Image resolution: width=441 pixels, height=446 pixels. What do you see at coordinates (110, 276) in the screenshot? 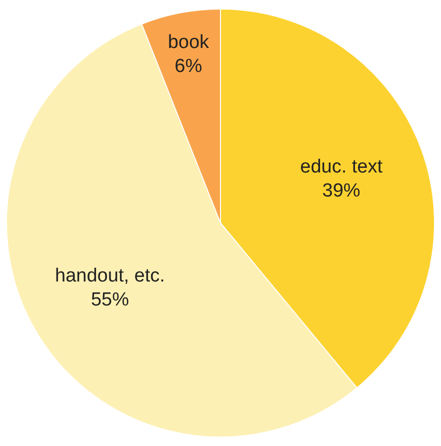
I see `slice-label: handout, etc.` at bounding box center [110, 276].